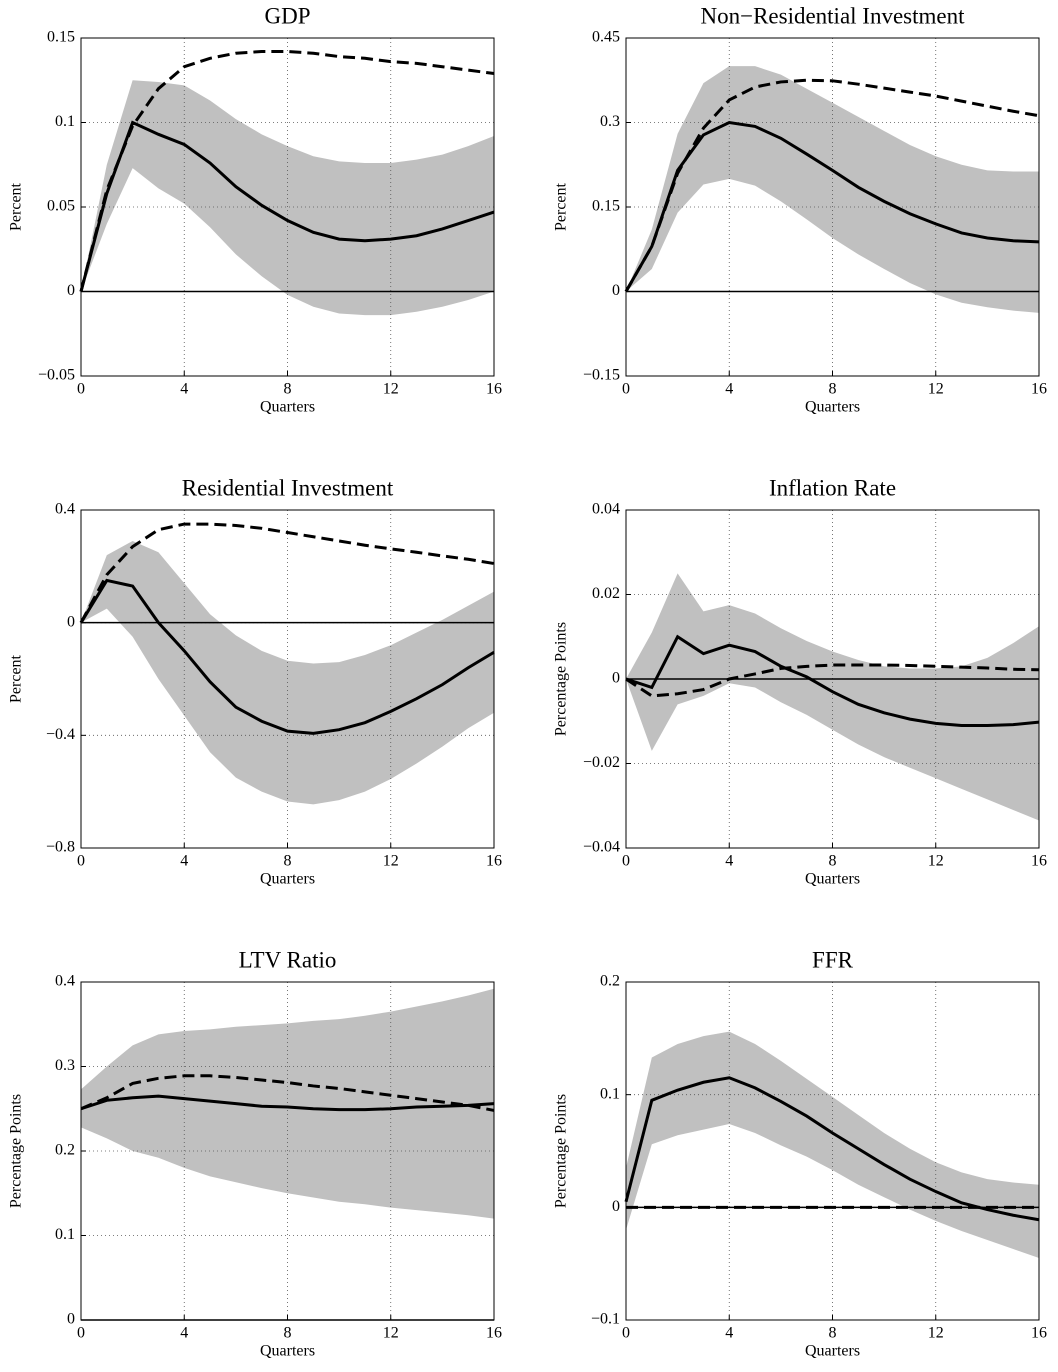  What do you see at coordinates (601, 762) in the screenshot?
I see `y-tick-label: −0.02` at bounding box center [601, 762].